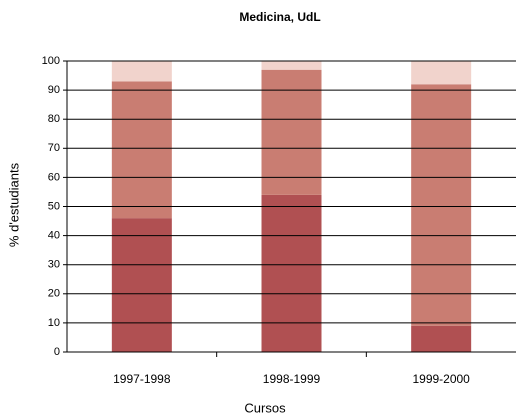  I want to click on y-tick-label: 80, so click(54, 119).